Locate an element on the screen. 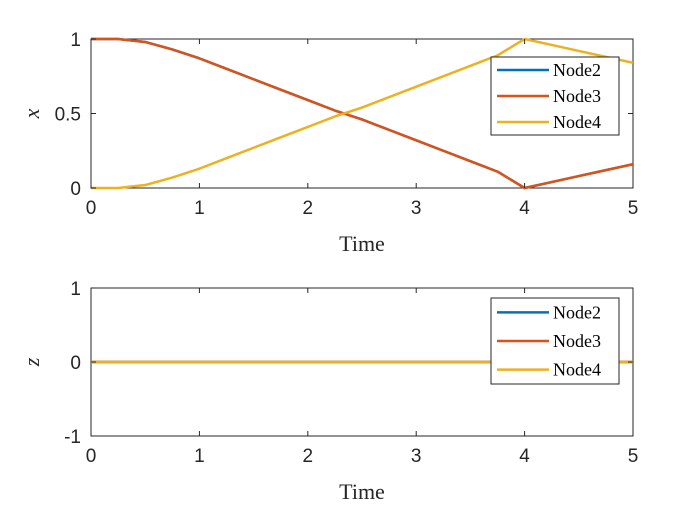  y-tick-label: -1 is located at coordinates (72, 437).